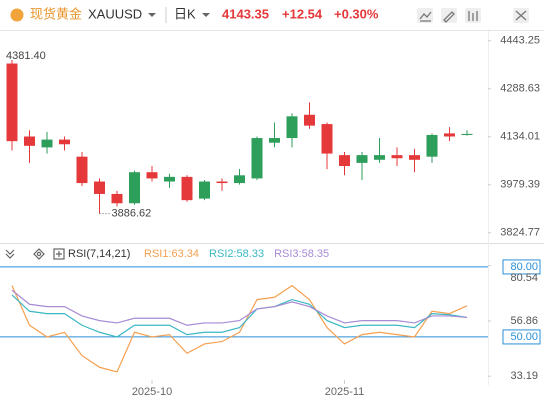 The image size is (544, 401). I want to click on level-label: 50.00, so click(524, 337).